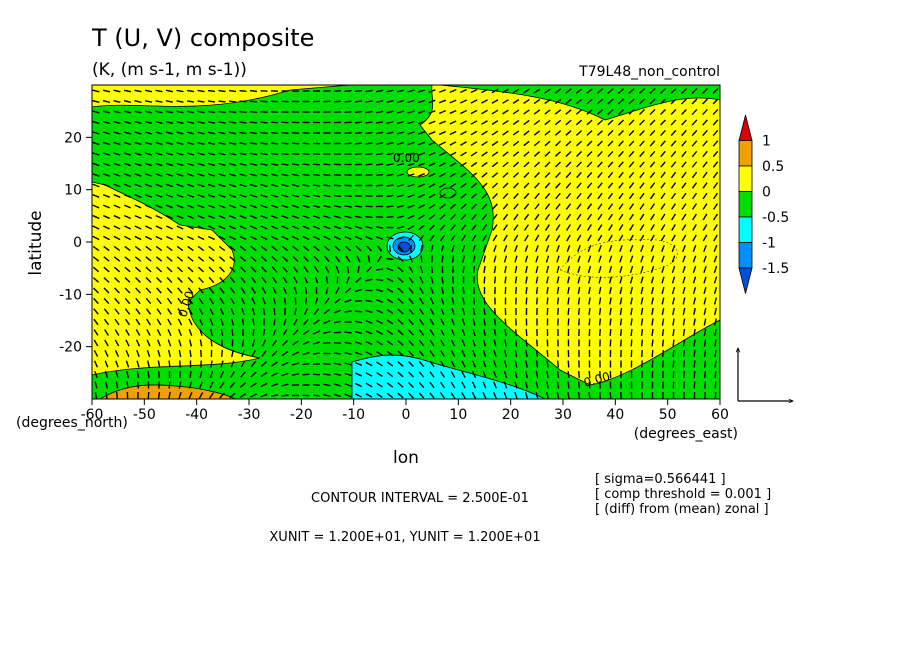 Image resolution: width=904 pixels, height=654 pixels. Describe the element at coordinates (615, 415) in the screenshot. I see `x-tick-label: 40` at that location.